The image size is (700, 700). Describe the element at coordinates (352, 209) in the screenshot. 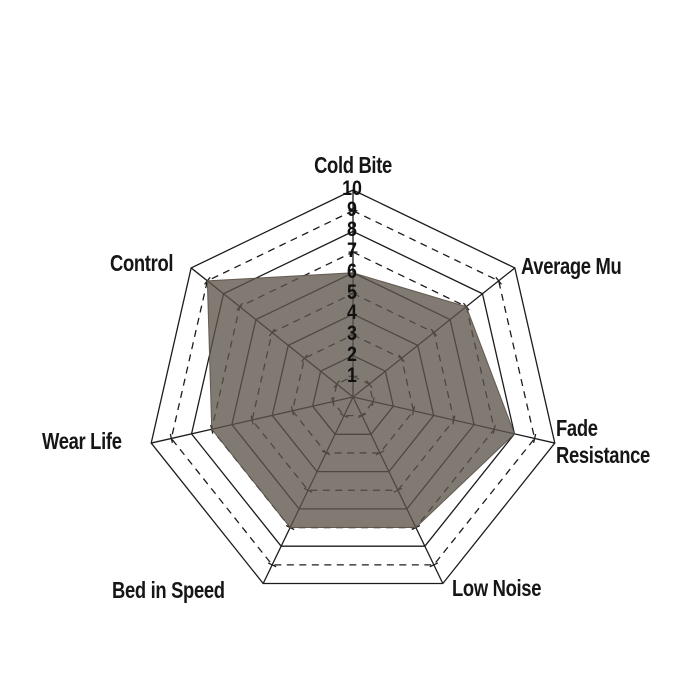

I see `scale-tick-9: 9` at that location.